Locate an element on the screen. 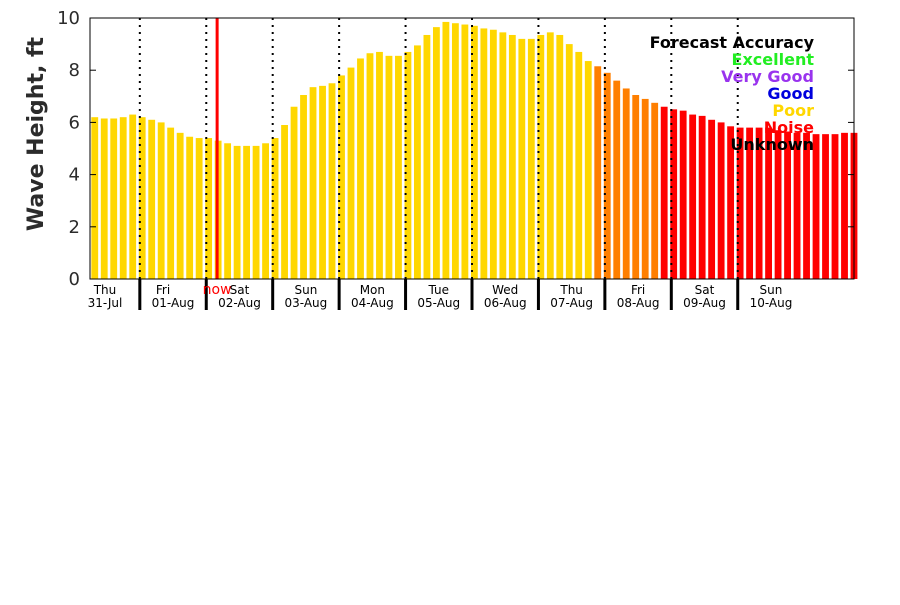 This screenshot has height=605, width=900. day-date-6: 06-Aug is located at coordinates (505, 303).